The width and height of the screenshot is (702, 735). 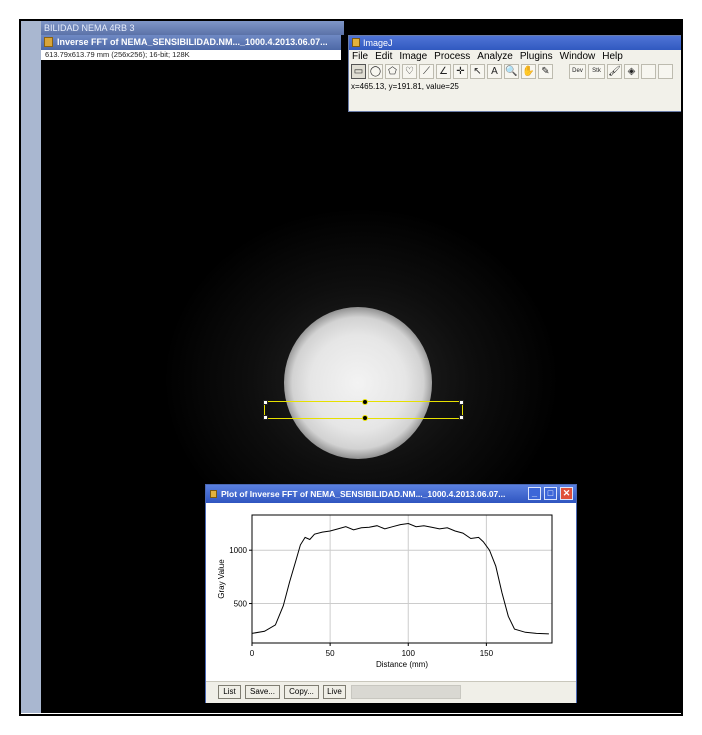 What do you see at coordinates (375, 71) in the screenshot?
I see `oval-tool-icon: ◯` at bounding box center [375, 71].